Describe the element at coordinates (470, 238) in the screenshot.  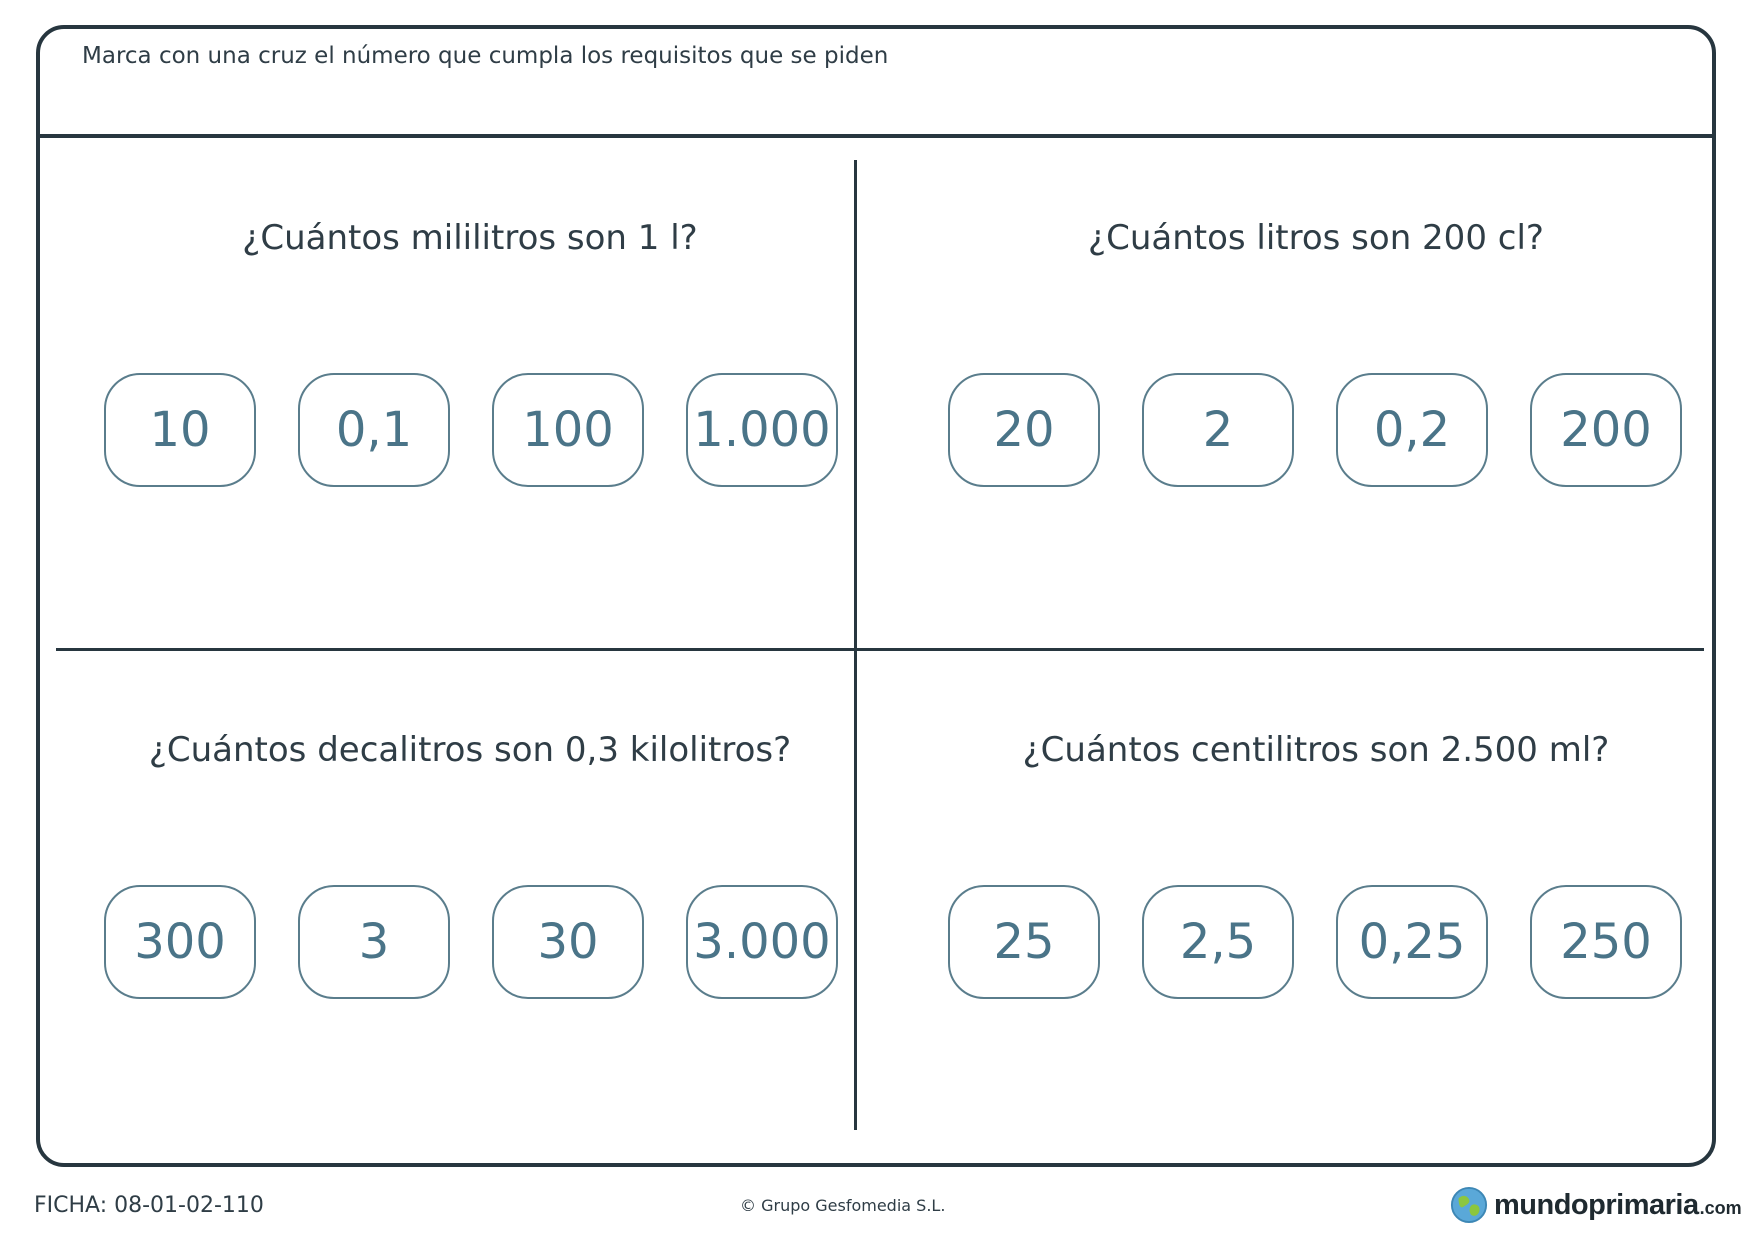
I see `question-1-text: ¿Cuántos mililitros son 1 l?` at that location.